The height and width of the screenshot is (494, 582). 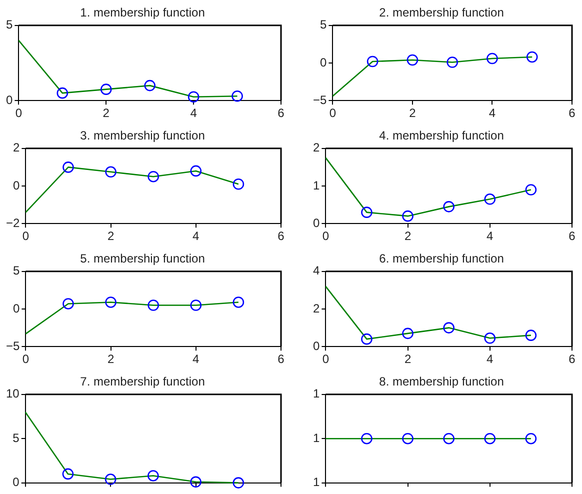 What do you see at coordinates (13, 393) in the screenshot?
I see `y-tick-label: 10` at bounding box center [13, 393].